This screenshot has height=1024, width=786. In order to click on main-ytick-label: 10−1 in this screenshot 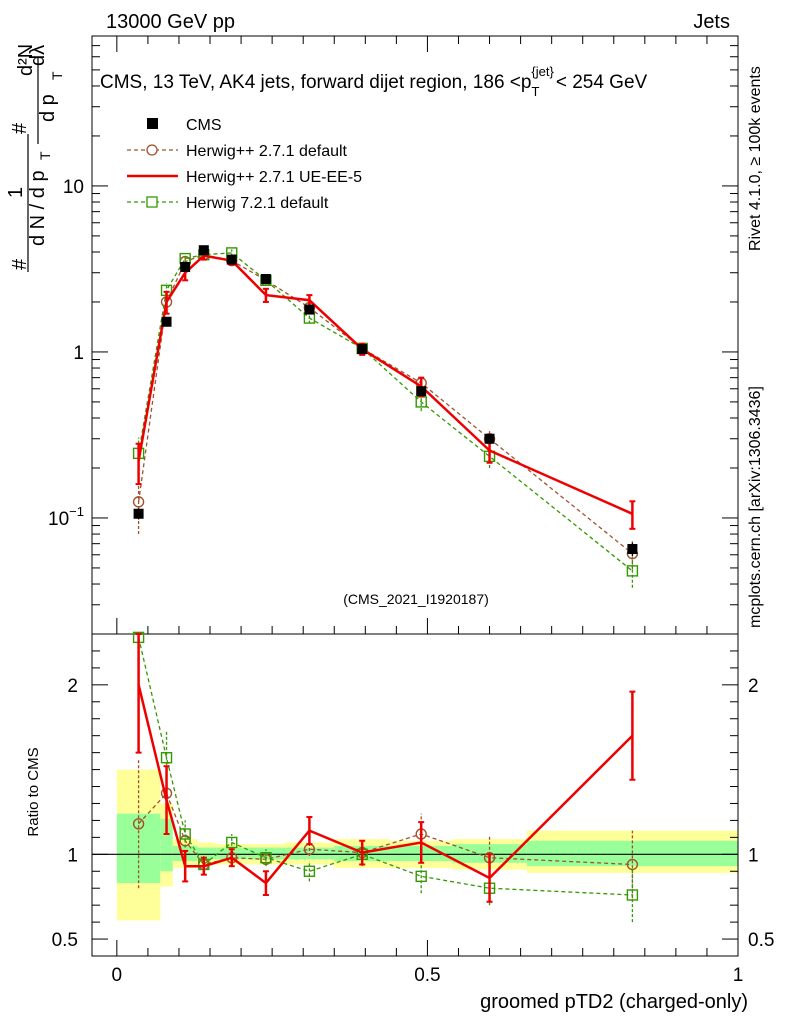, I will do `click(66, 517)`.